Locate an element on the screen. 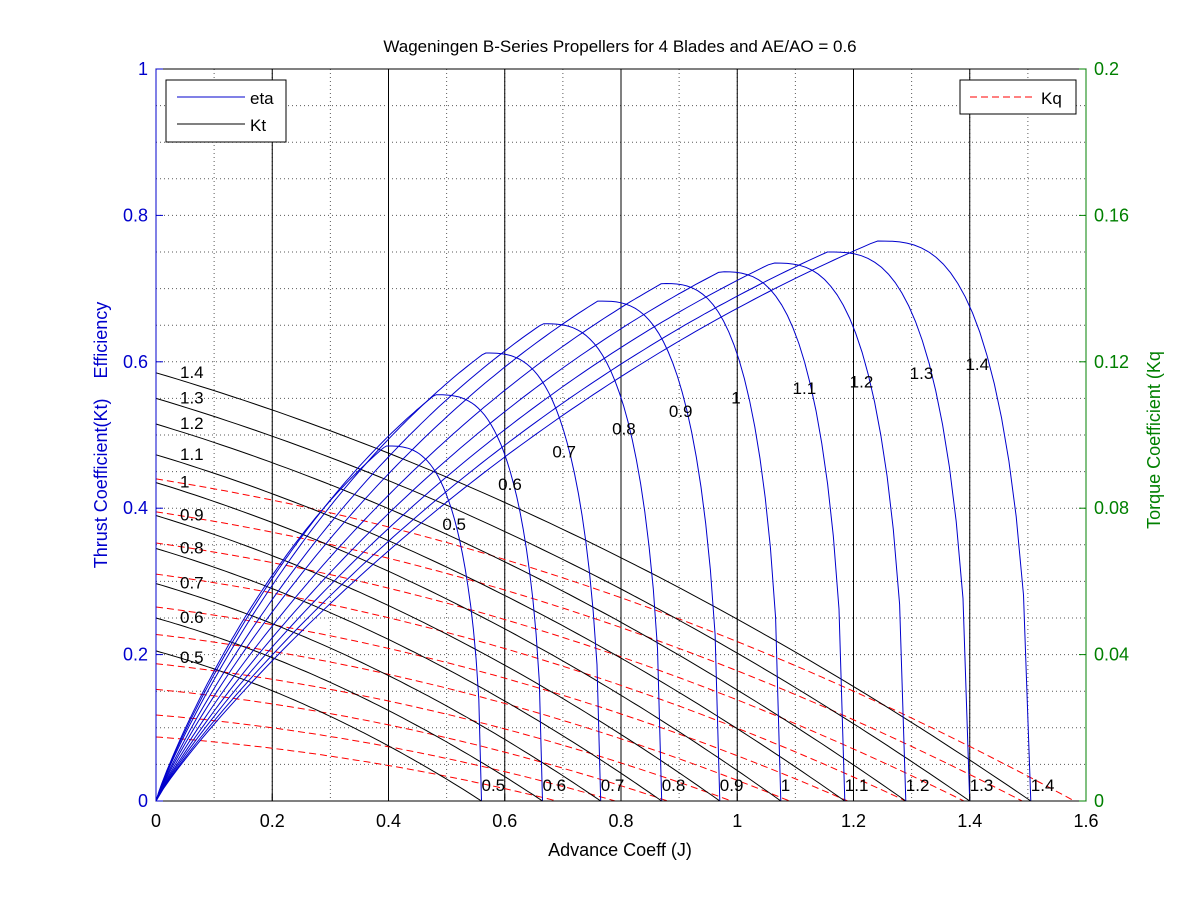 The width and height of the screenshot is (1200, 900). y-axis-left-label: Thrust Coefficient(Kt) Efficiency is located at coordinates (101, 435).